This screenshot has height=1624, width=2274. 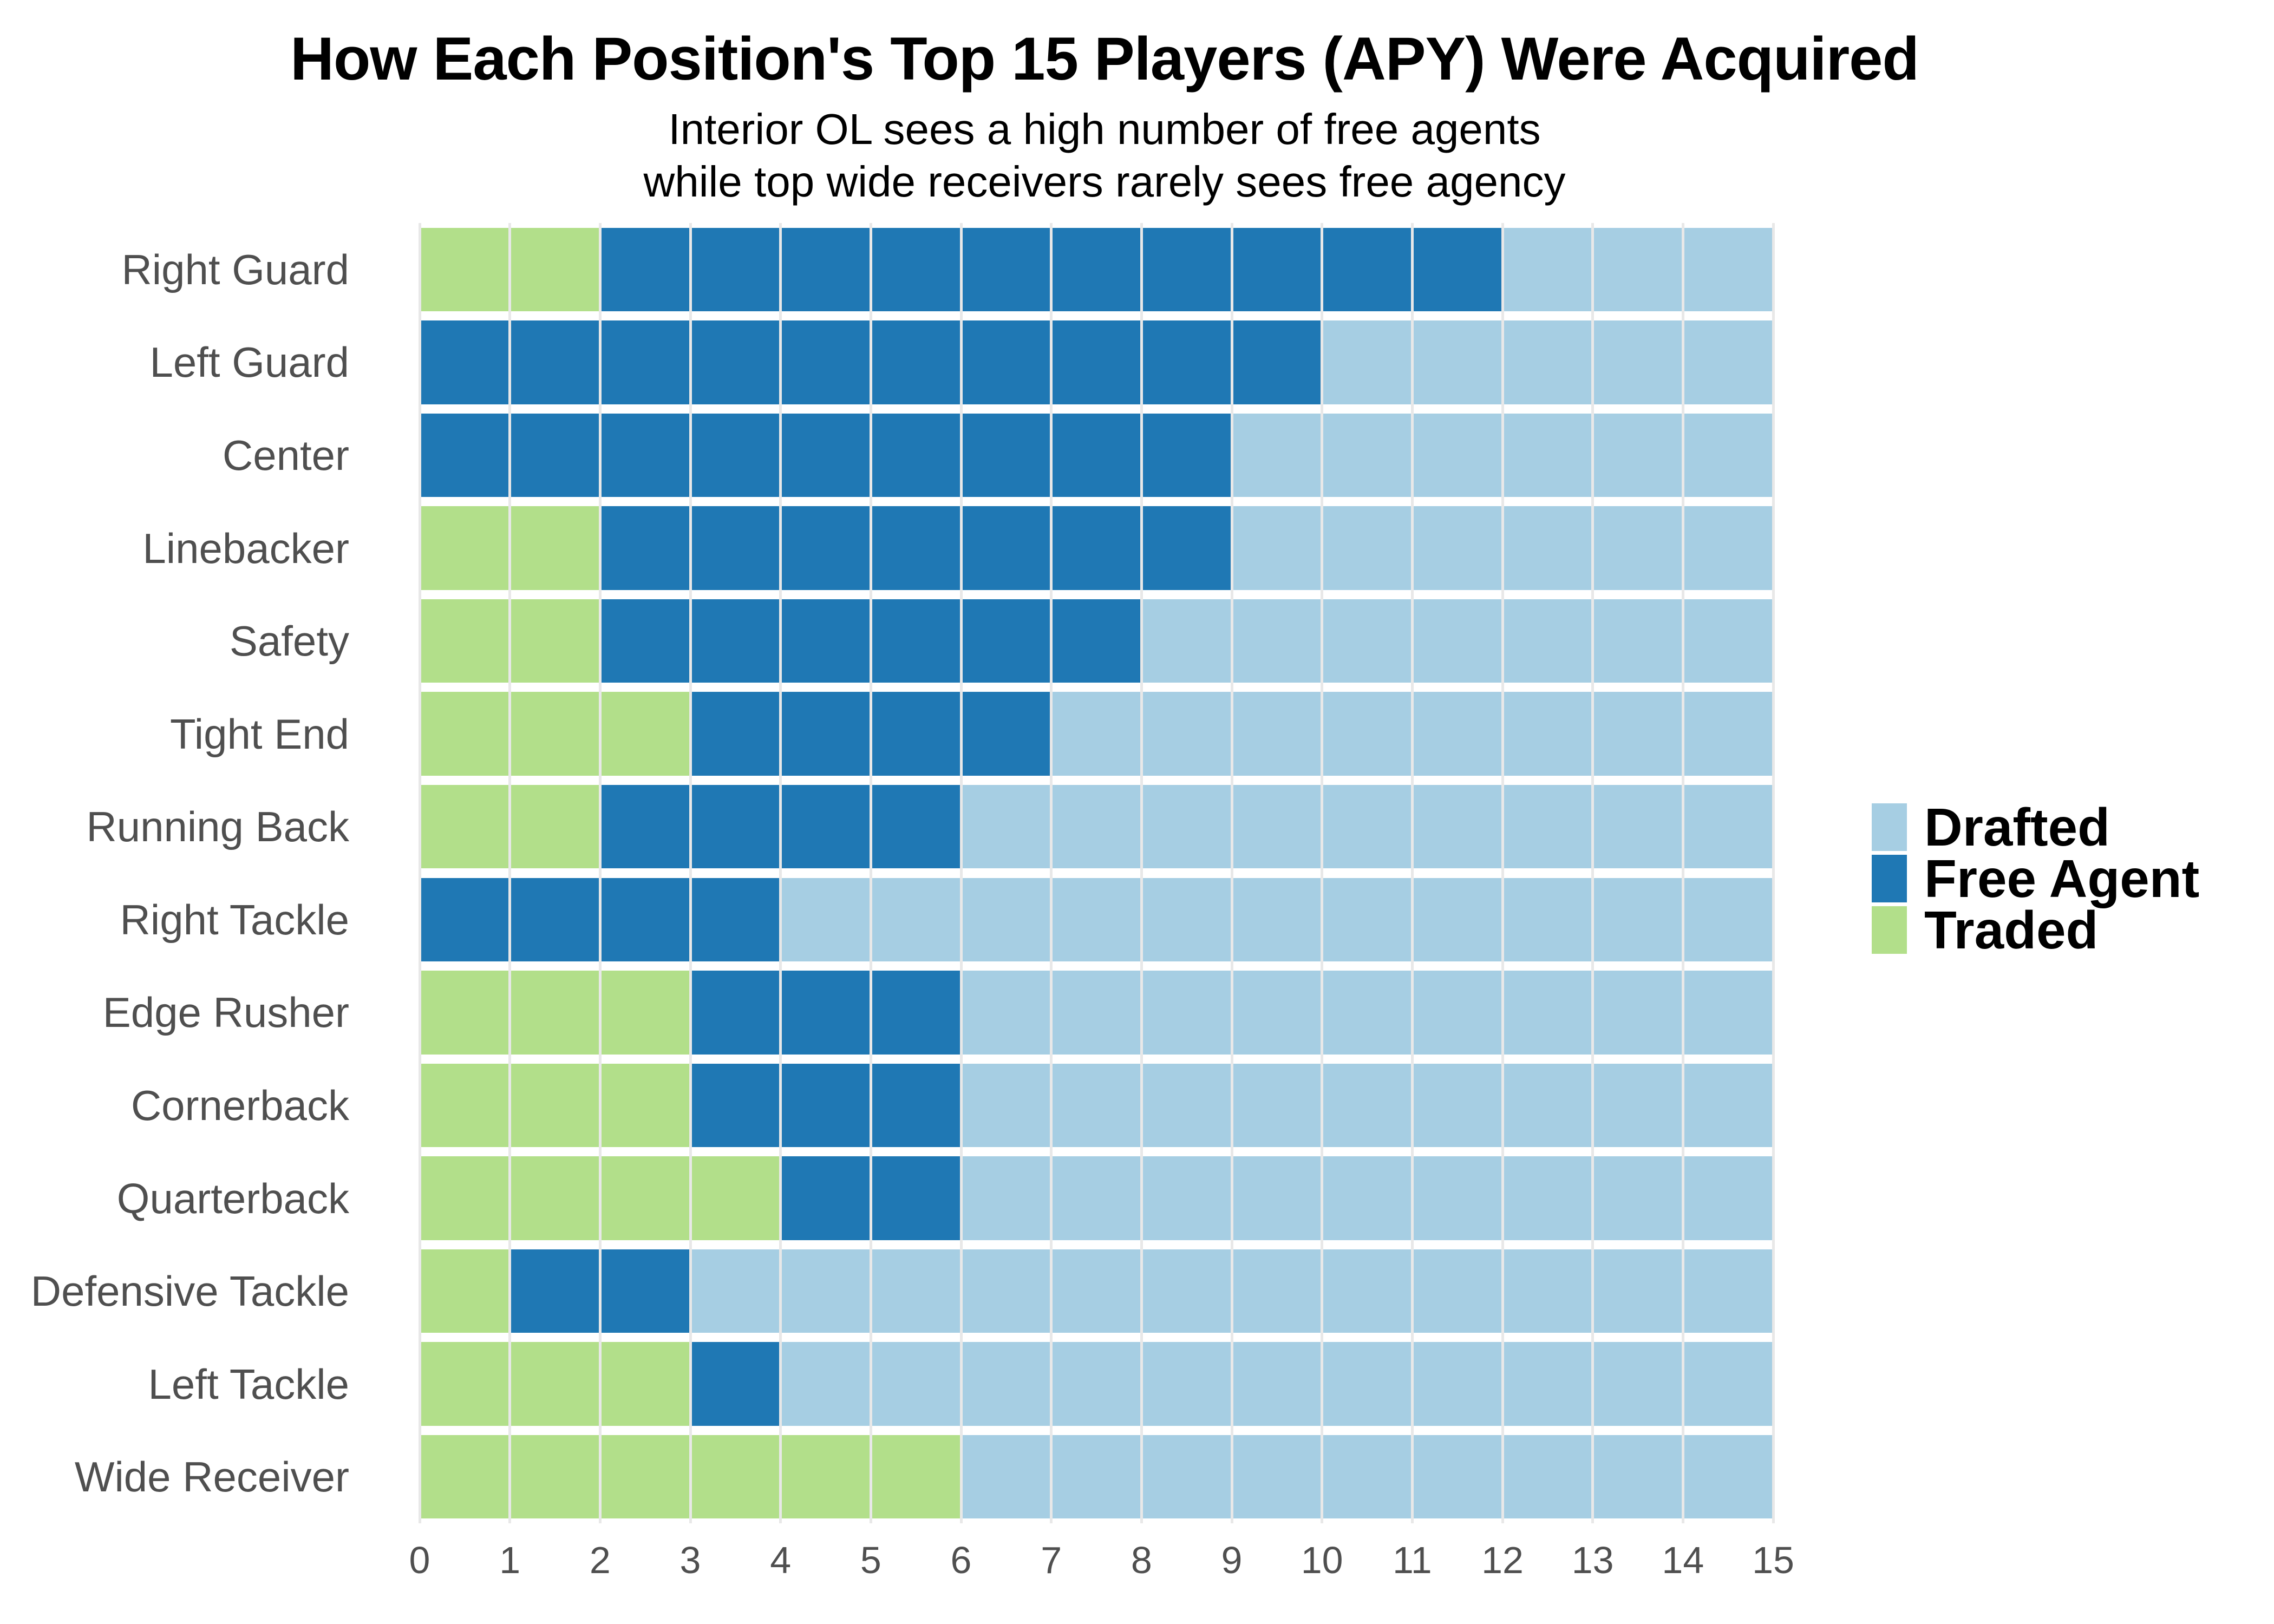 What do you see at coordinates (600, 1560) in the screenshot?
I see `x-tick-label: 2` at bounding box center [600, 1560].